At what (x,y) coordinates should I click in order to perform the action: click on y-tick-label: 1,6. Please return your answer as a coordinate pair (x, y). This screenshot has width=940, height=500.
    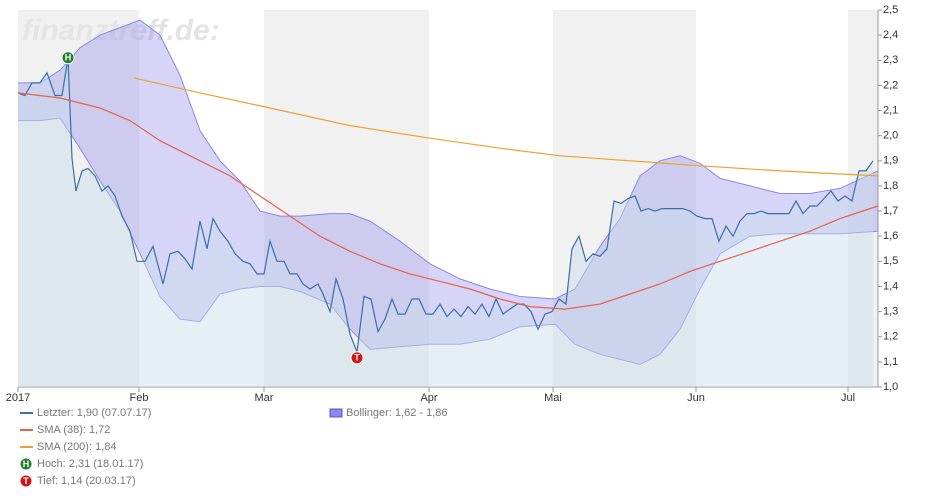
    Looking at the image, I should click on (890, 236).